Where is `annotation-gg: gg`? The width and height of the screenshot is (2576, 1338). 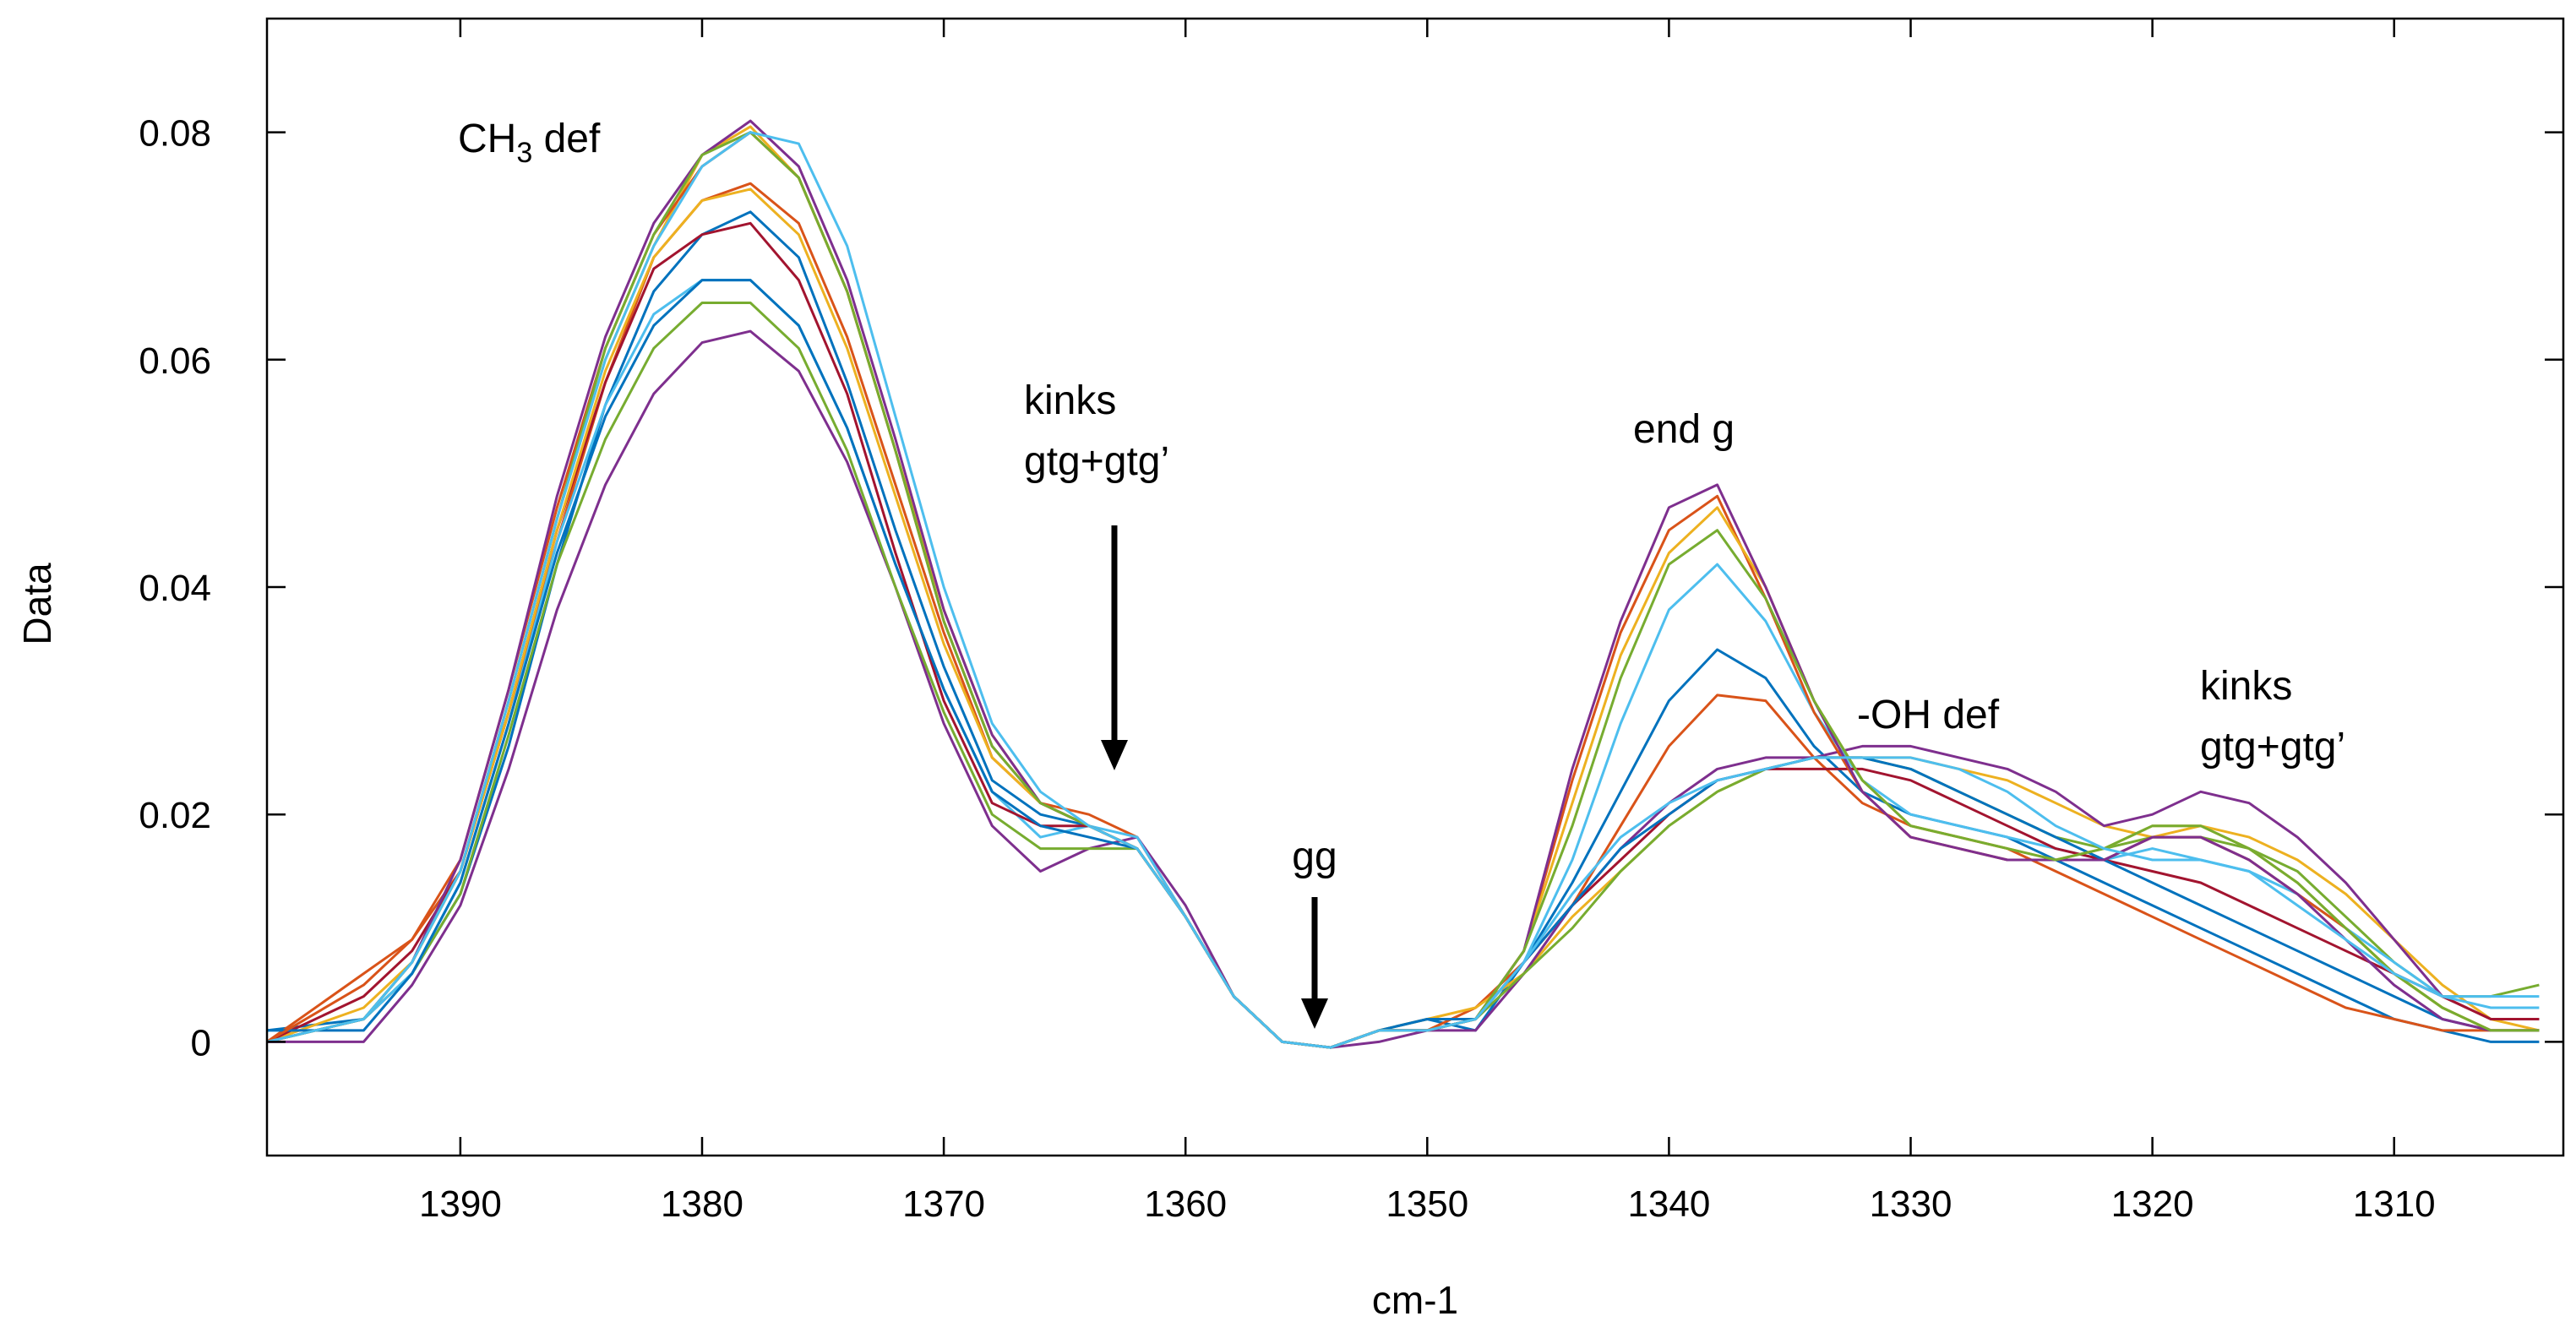
annotation-gg: gg is located at coordinates (1314, 857).